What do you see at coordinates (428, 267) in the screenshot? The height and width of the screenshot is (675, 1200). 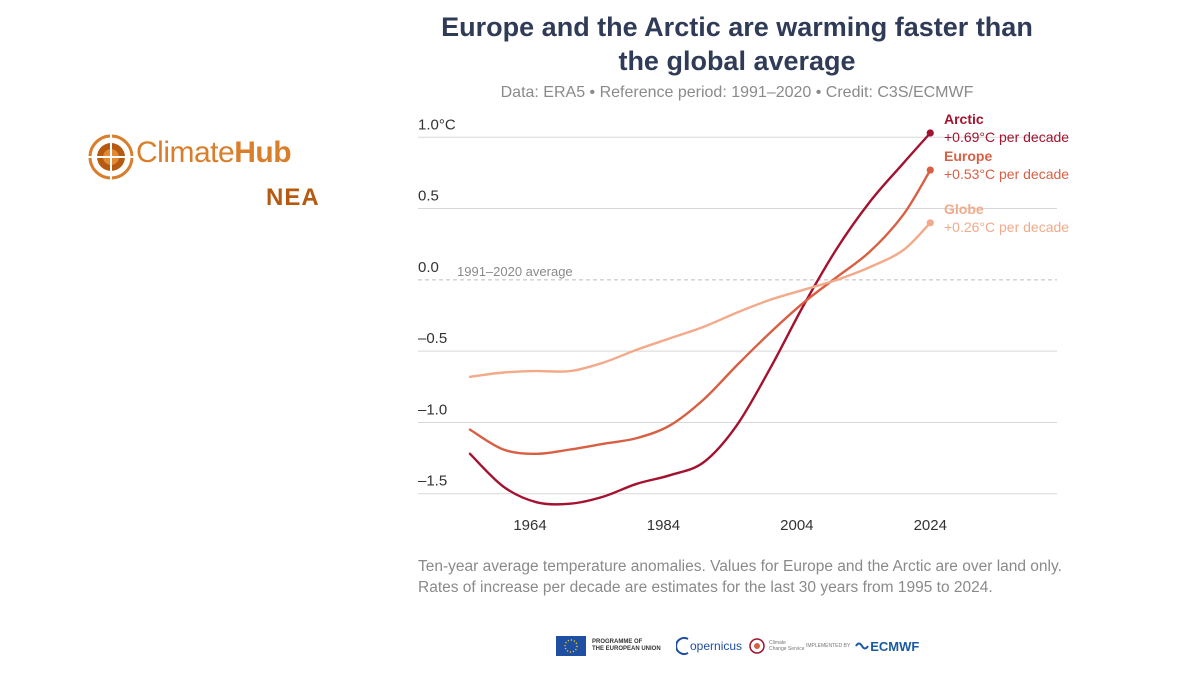 I see `y-tick-label: 0.0` at bounding box center [428, 267].